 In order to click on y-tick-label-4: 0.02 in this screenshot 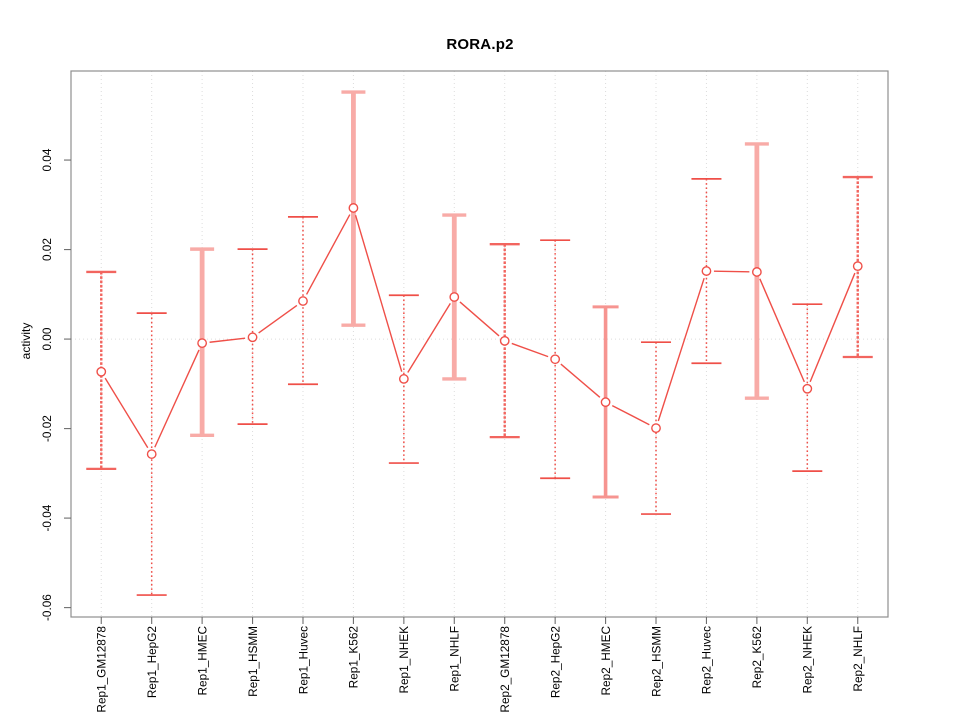, I will do `click(47, 249)`.